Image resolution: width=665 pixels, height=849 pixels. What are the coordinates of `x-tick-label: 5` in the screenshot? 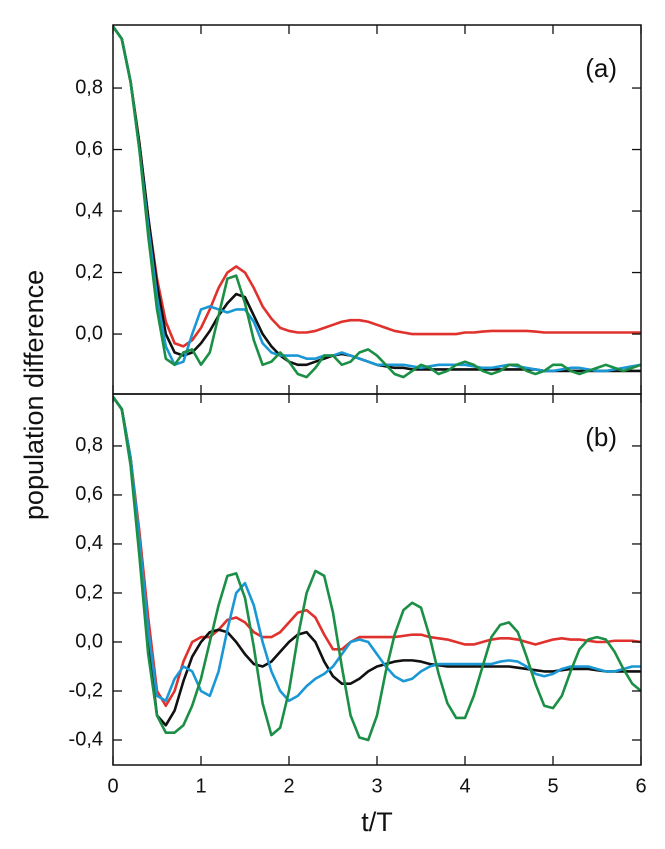 It's located at (552, 786).